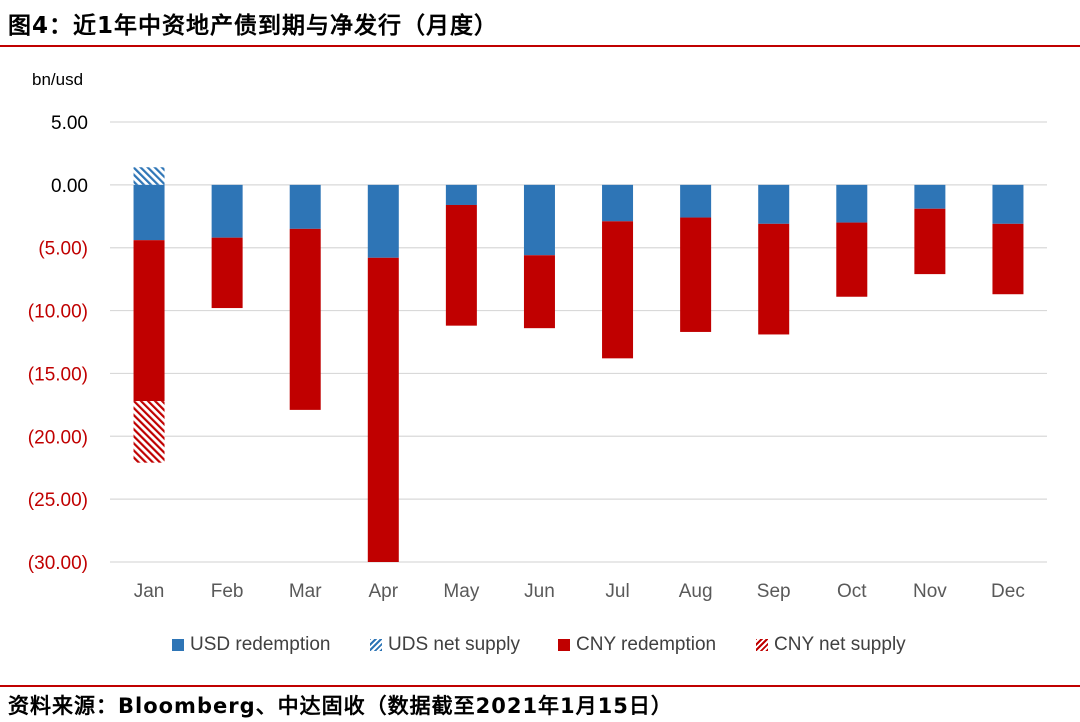 The image size is (1080, 722). What do you see at coordinates (227, 211) in the screenshot?
I see `bar-usd-redemption-feb` at bounding box center [227, 211].